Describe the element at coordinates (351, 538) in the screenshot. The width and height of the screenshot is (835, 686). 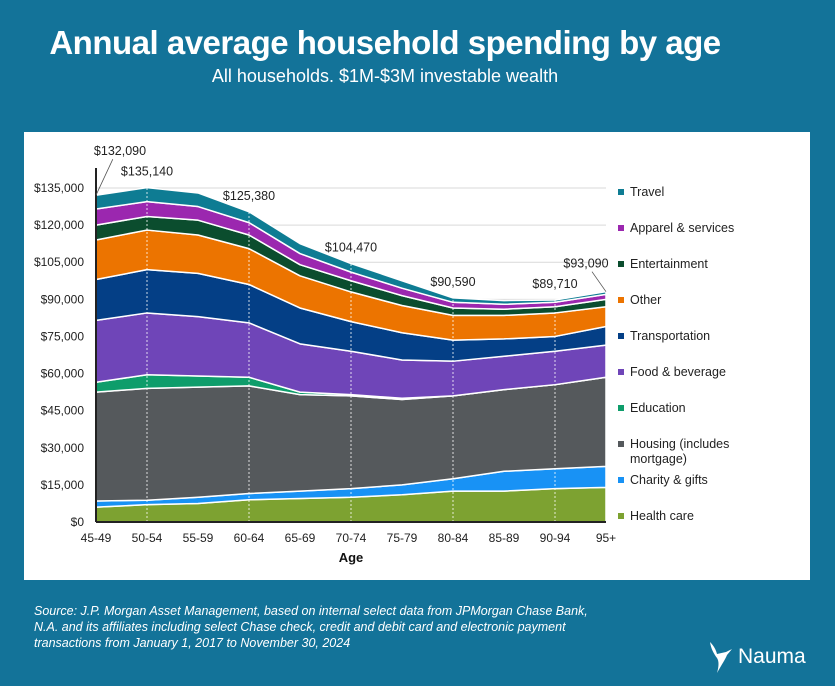
I see `x-tick-label: 70-74` at that location.